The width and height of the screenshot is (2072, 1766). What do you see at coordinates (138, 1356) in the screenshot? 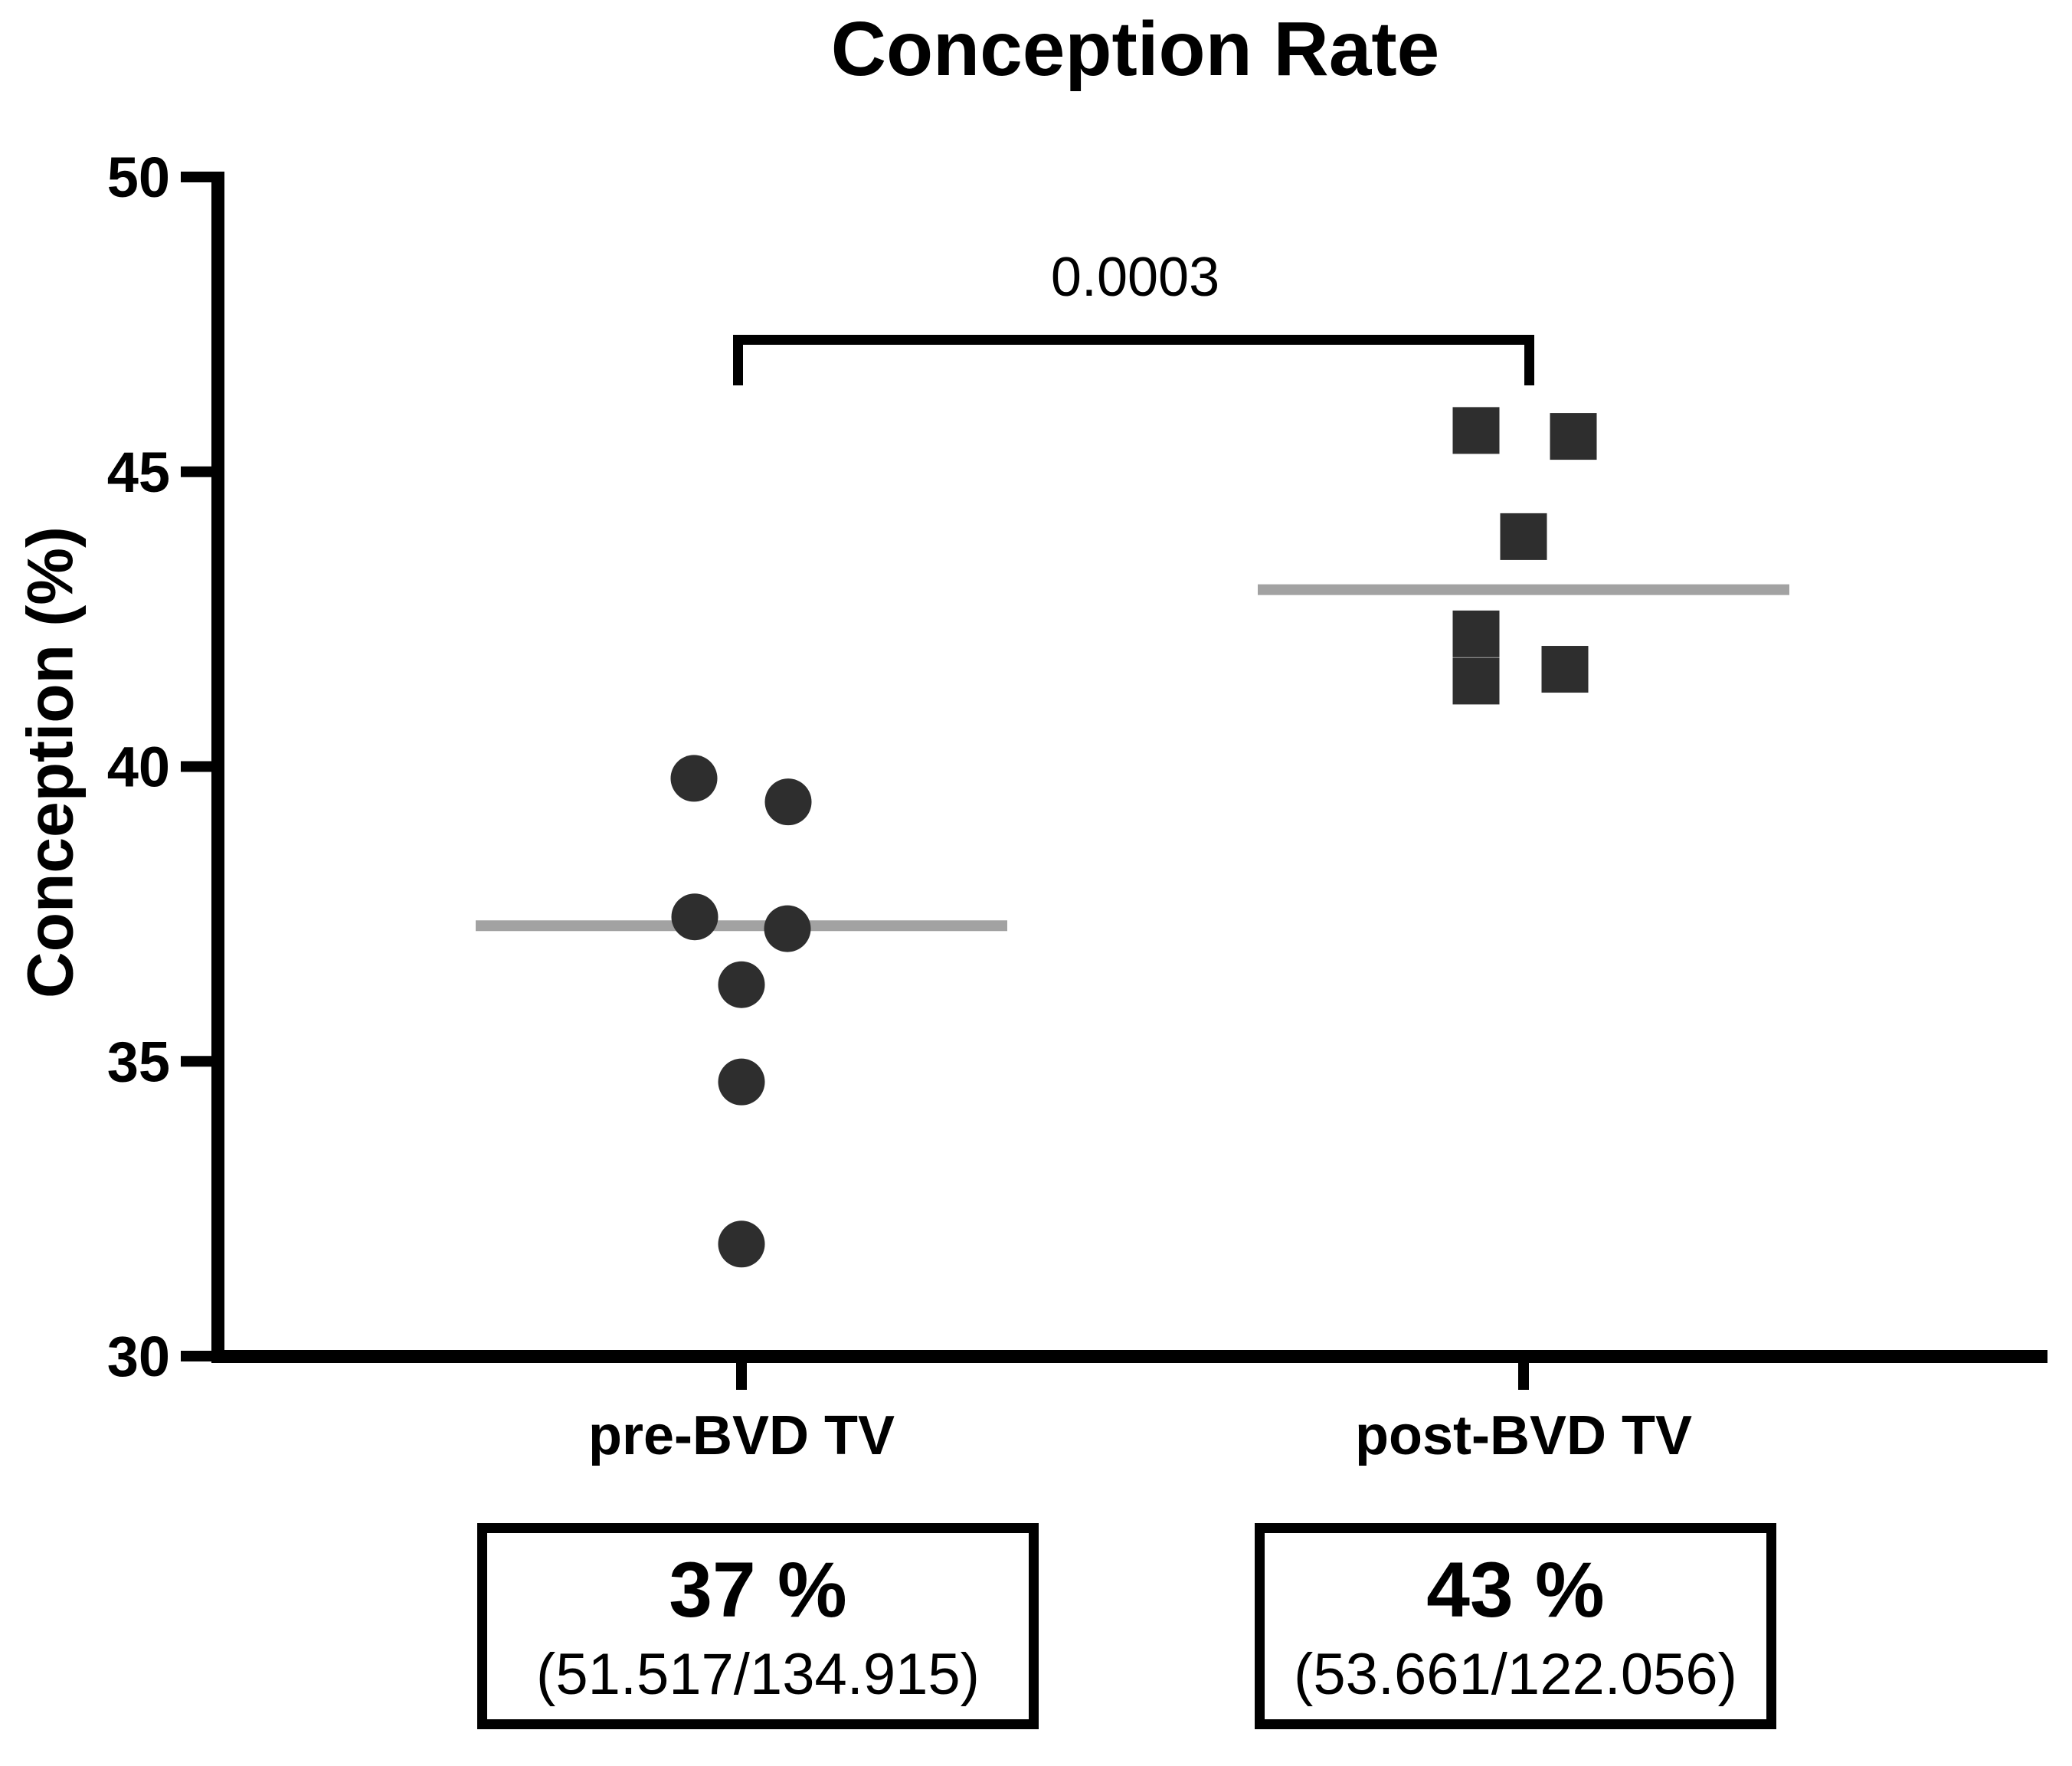
I see `y-tick-label: 30` at bounding box center [138, 1356].